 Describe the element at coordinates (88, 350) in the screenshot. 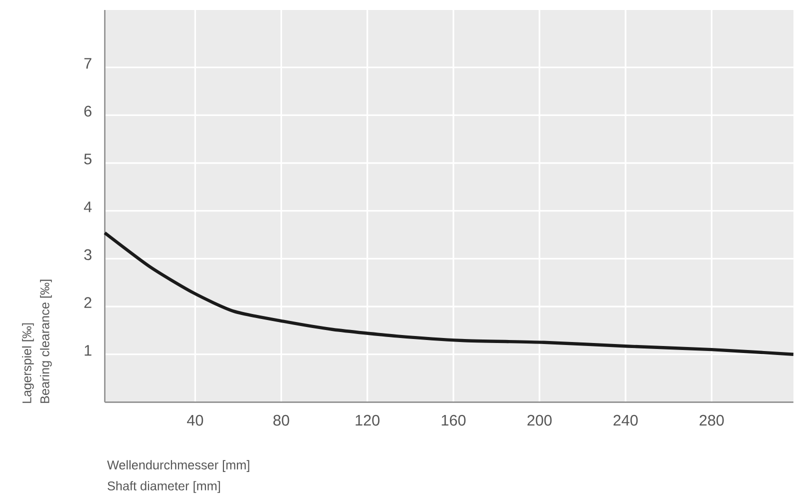

I see `y-tick-label: 1` at that location.